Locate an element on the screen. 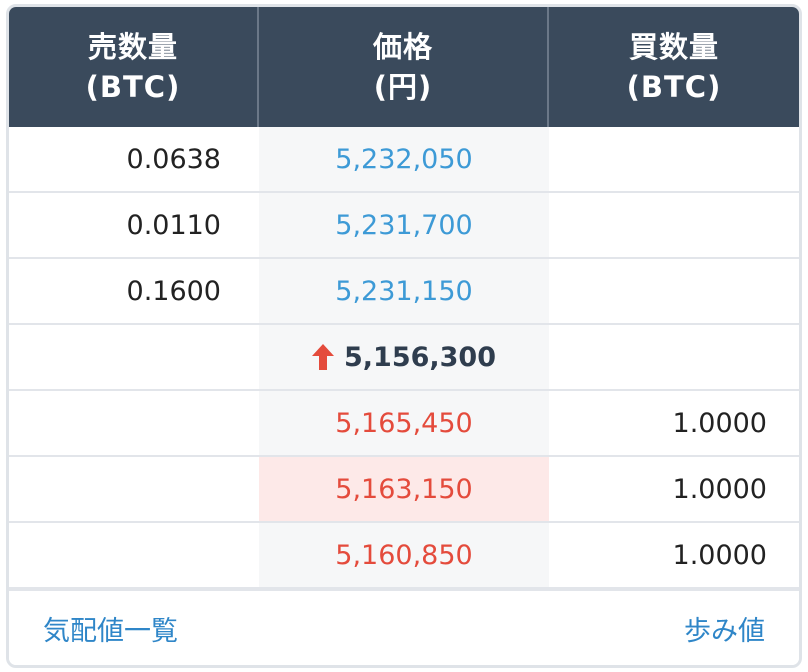 The height and width of the screenshot is (672, 808). bid-price: 5,160,850 is located at coordinates (404, 555).